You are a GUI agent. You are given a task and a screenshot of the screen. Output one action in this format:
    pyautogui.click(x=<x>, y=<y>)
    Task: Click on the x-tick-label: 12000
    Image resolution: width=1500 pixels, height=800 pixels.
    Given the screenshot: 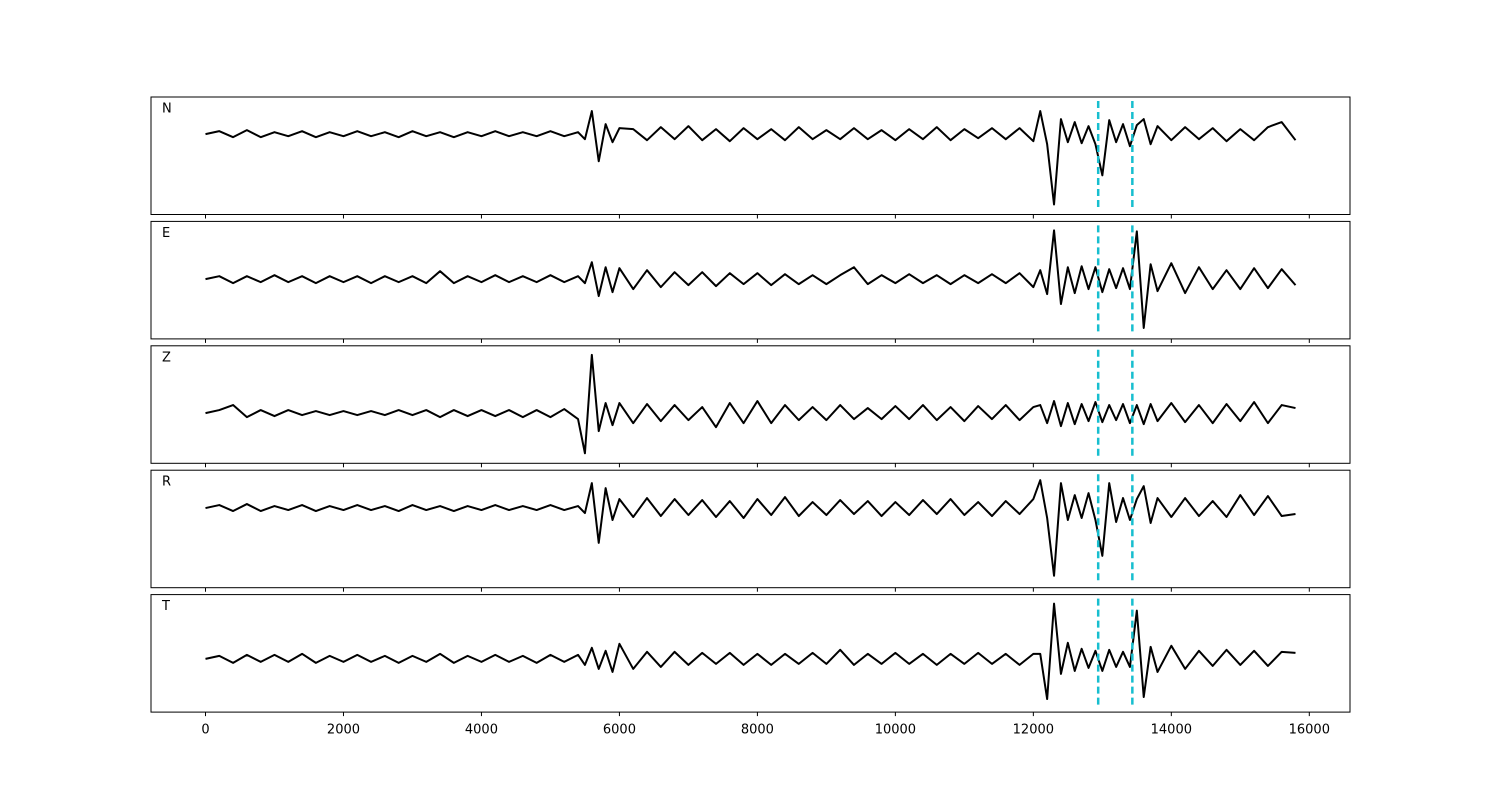 What is the action you would take?
    pyautogui.click(x=1033, y=730)
    